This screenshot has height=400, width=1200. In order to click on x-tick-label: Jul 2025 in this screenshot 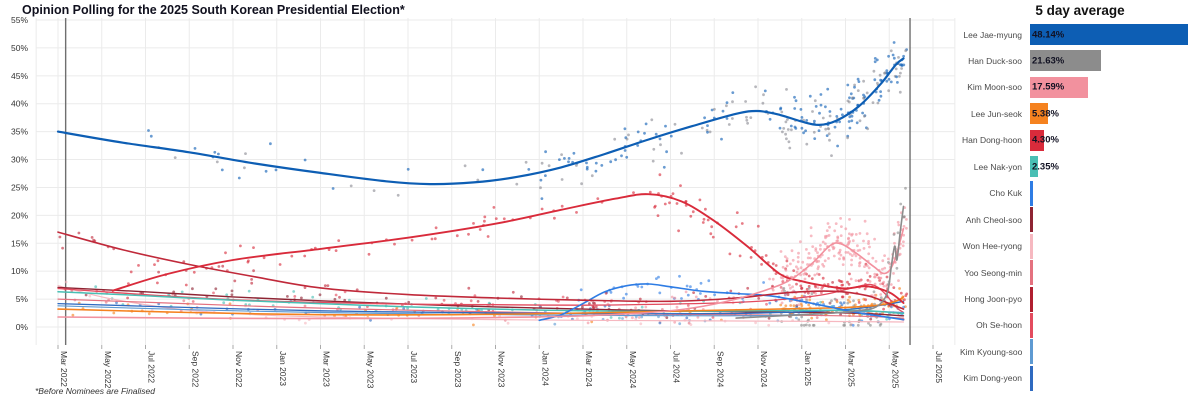, I will do `click(939, 367)`.